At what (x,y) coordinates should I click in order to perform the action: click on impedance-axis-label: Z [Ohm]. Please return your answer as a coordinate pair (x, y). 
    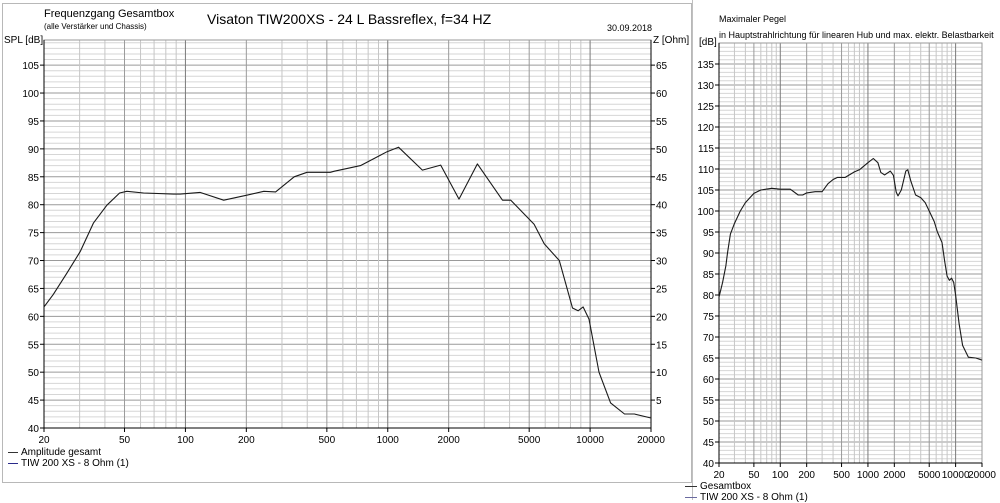
    Looking at the image, I should click on (671, 40).